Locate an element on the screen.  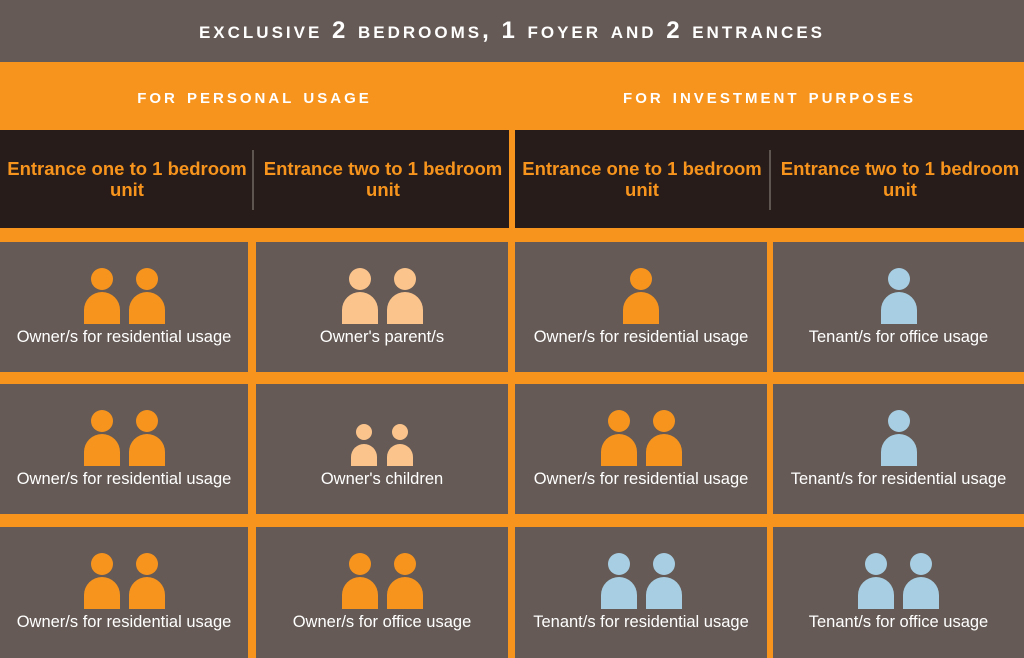
usage-cell: Owner's children is located at coordinates (382, 449).